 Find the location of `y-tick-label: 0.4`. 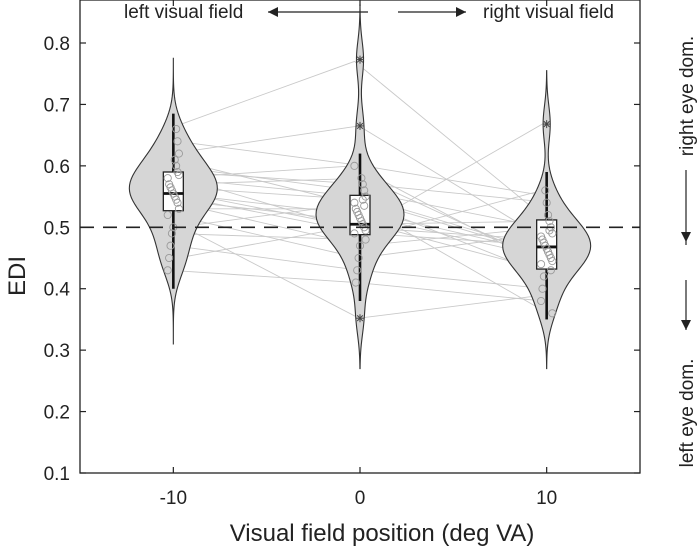

y-tick-label: 0.4 is located at coordinates (57, 290).